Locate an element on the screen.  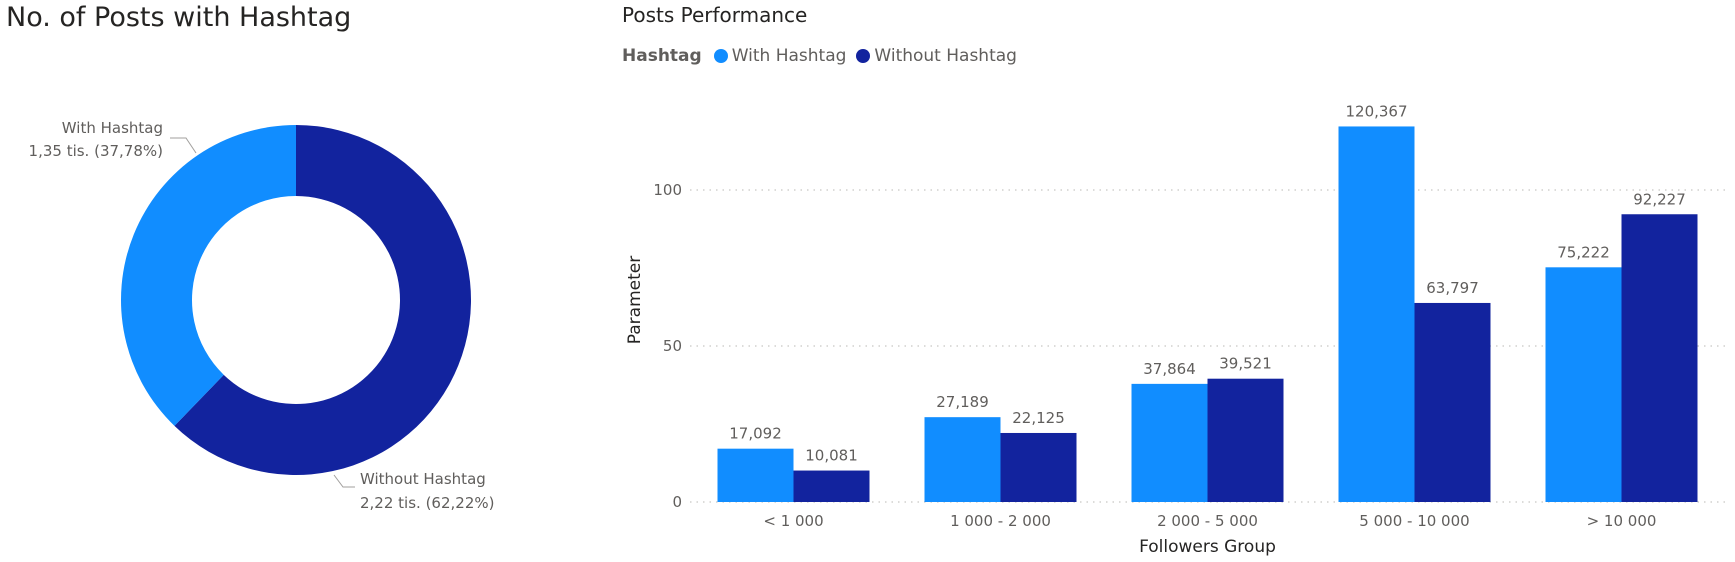
x-tick-label: < 1 000 is located at coordinates (793, 521).